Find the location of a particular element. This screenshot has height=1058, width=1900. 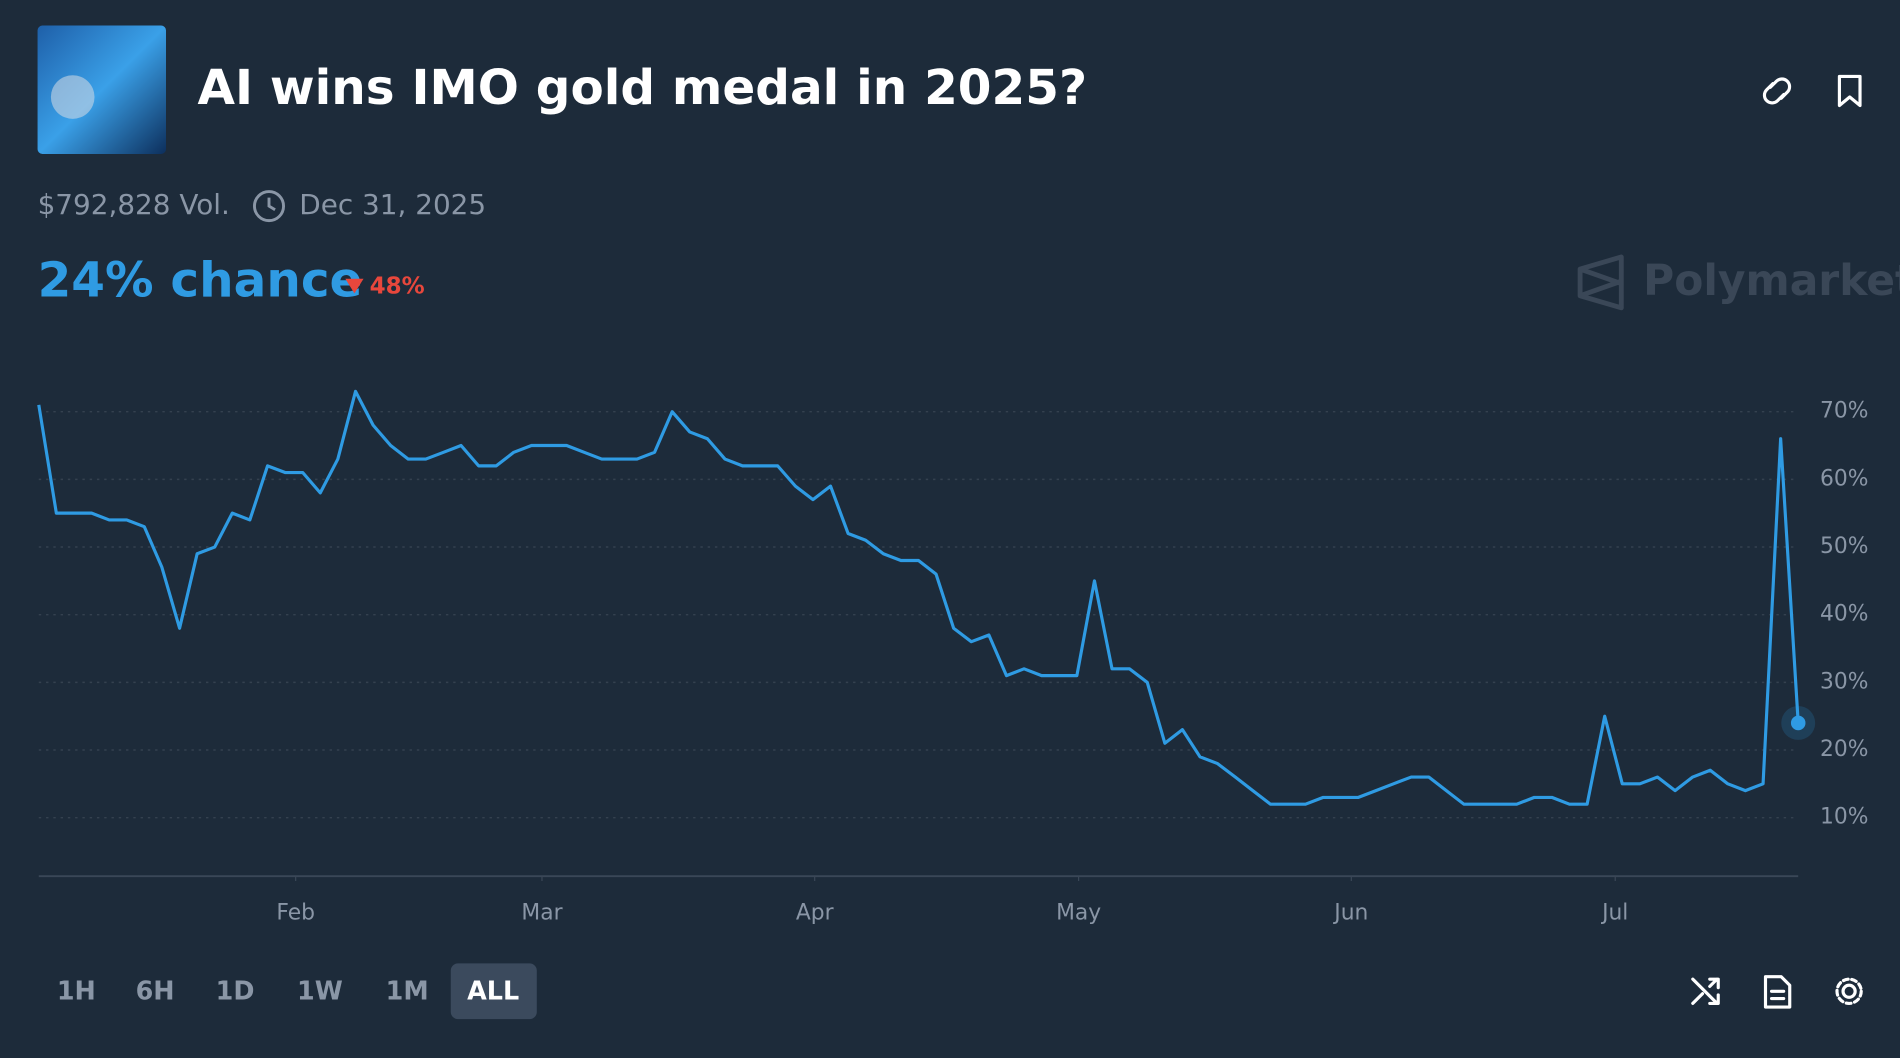

time-range-button: 1D is located at coordinates (235, 990).